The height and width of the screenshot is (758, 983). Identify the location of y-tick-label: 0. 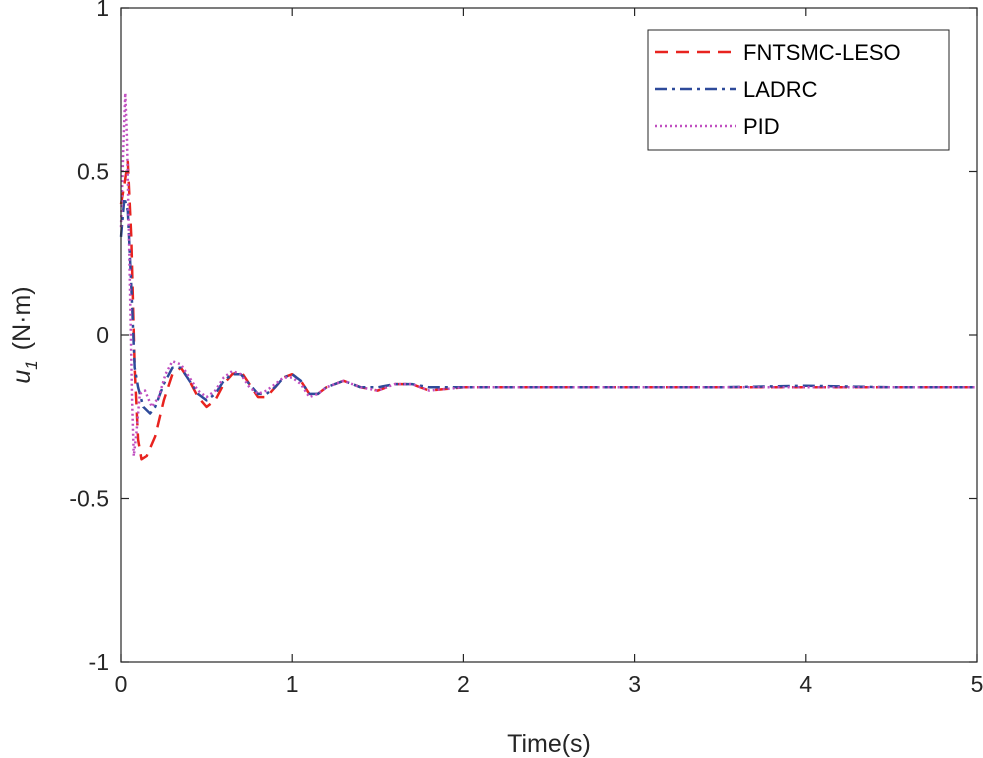
(102, 335).